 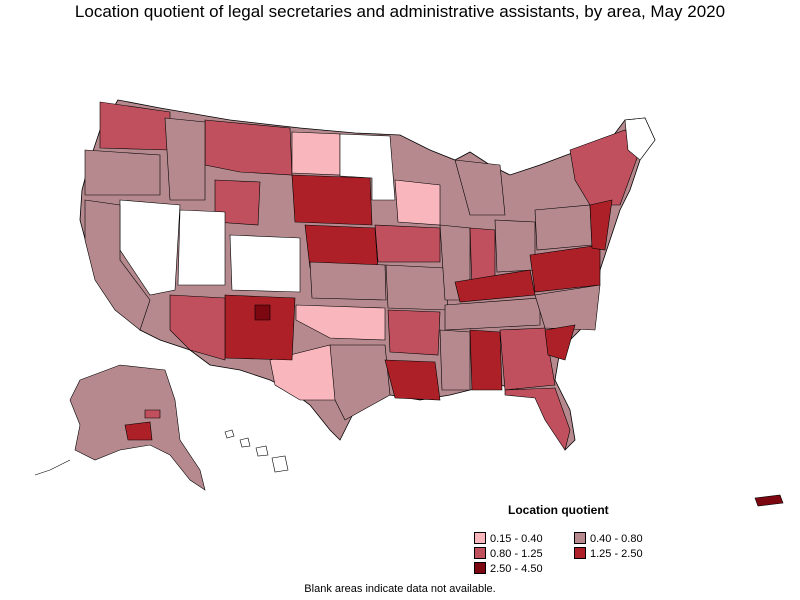 I want to click on region-kansas, so click(x=348, y=281).